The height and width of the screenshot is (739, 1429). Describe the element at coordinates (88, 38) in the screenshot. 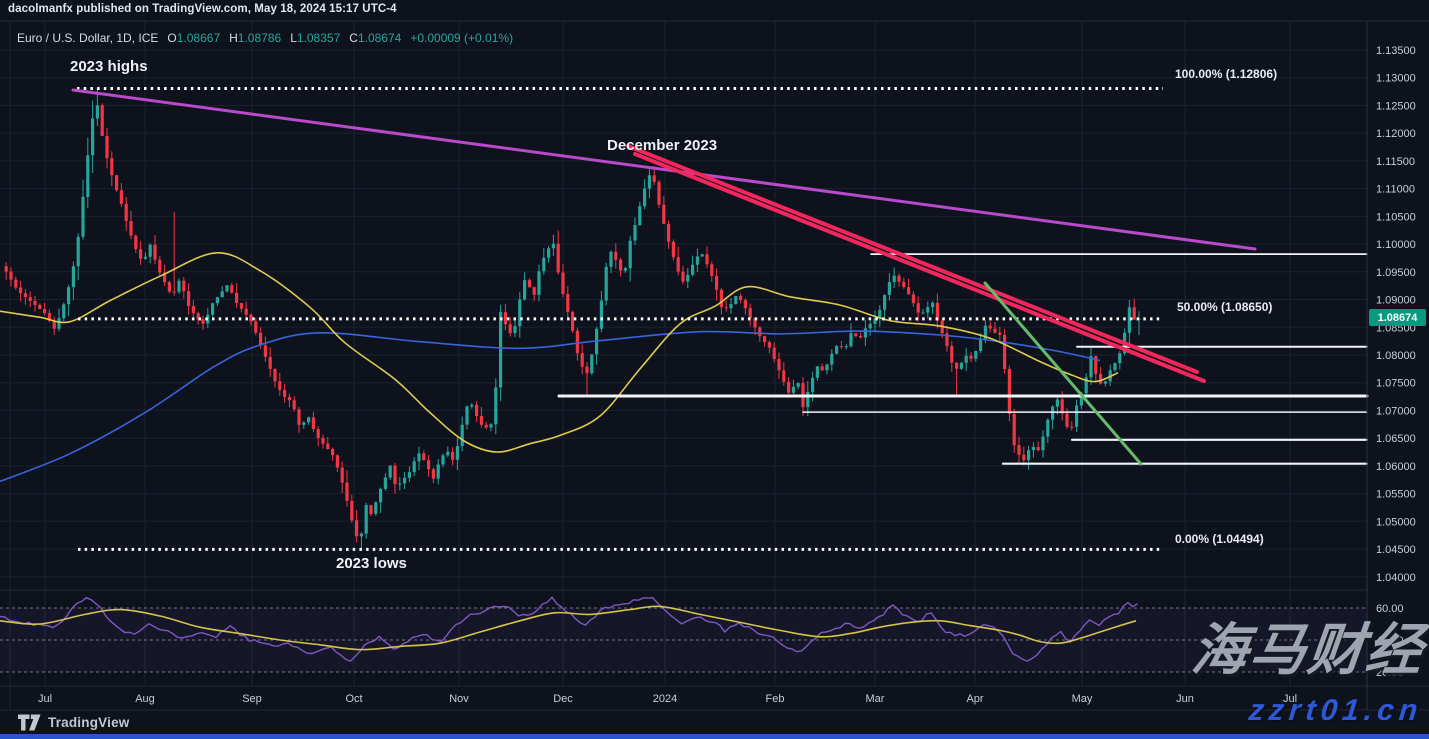

I see `symbol-title: Euro / U.S. Dollar, 1D, ICE` at that location.